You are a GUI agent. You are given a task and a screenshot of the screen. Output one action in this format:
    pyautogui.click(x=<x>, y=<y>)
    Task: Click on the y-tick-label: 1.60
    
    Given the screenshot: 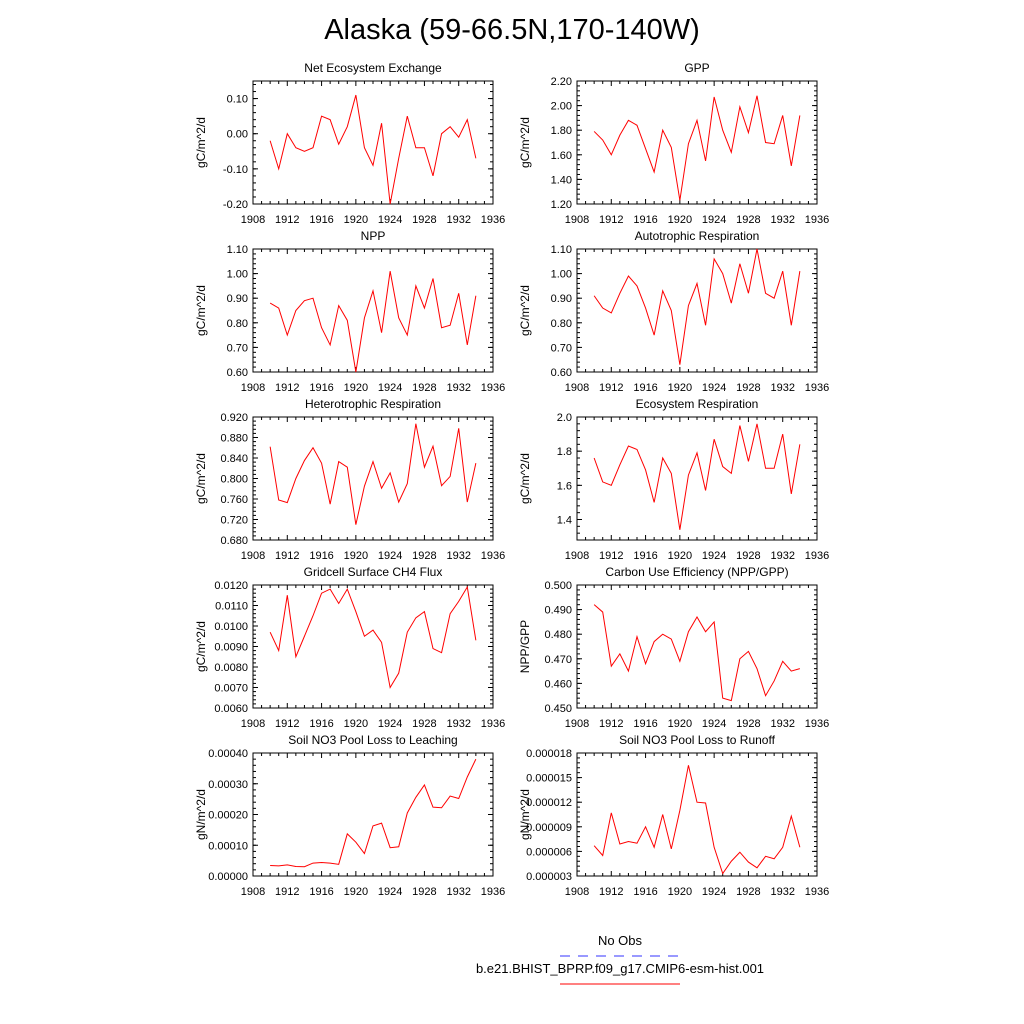 What is the action you would take?
    pyautogui.click(x=561, y=156)
    